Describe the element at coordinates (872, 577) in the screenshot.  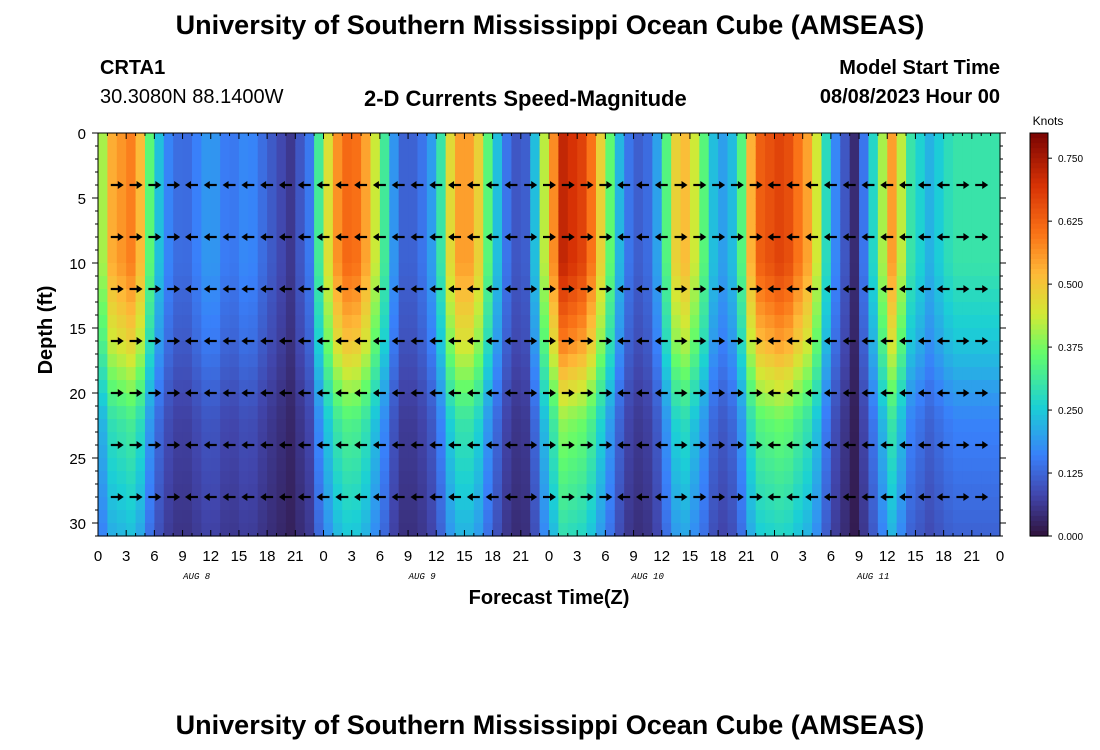
I see `date-label: AUG 11` at that location.